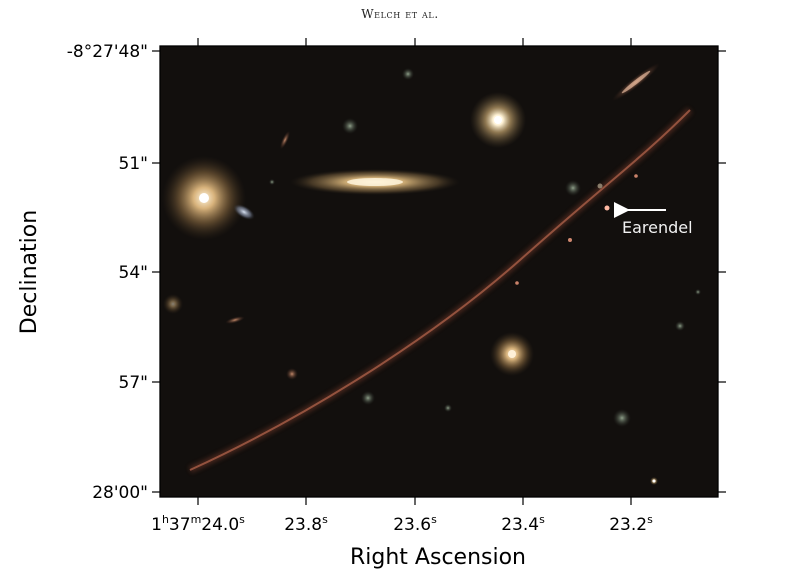  Describe the element at coordinates (133, 273) in the screenshot. I see `y-tick-label: 54"` at that location.